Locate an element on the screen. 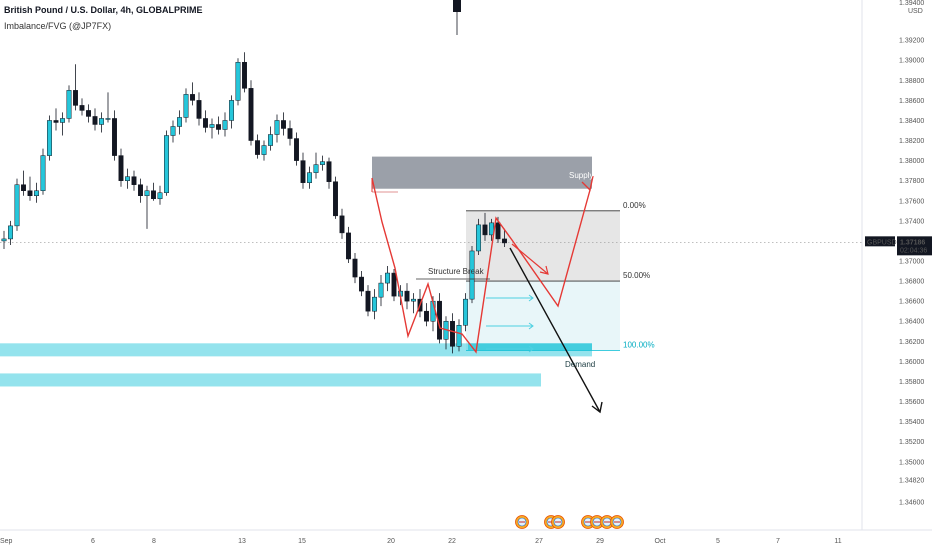 This screenshot has width=932, height=550. supply-zone is located at coordinates (482, 172).